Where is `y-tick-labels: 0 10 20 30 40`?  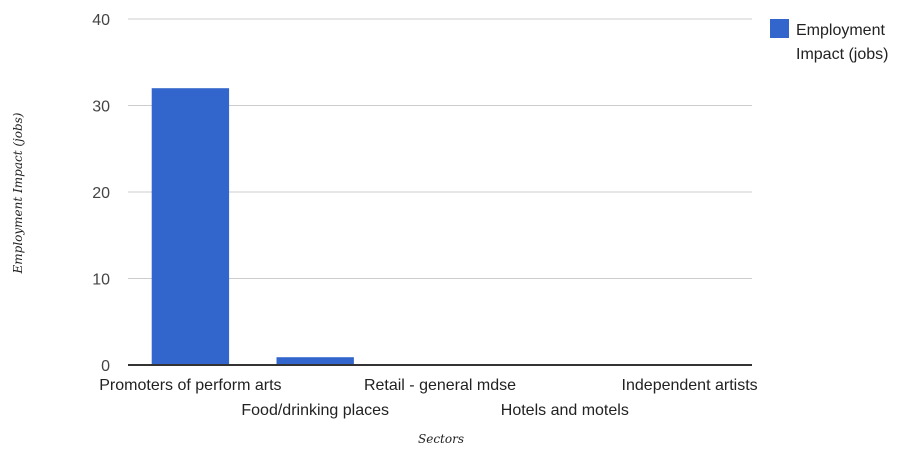
y-tick-labels: 0 10 20 30 40 is located at coordinates (101, 193).